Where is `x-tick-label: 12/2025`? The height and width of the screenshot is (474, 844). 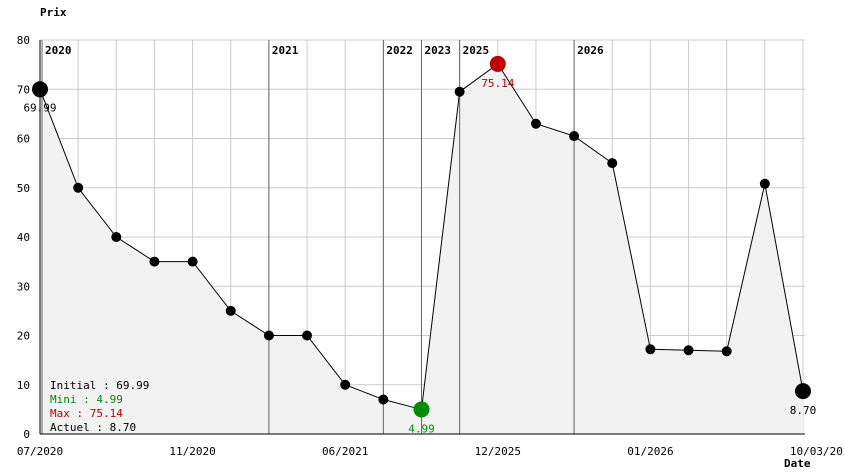 x-tick-label: 12/2025 is located at coordinates (498, 451).